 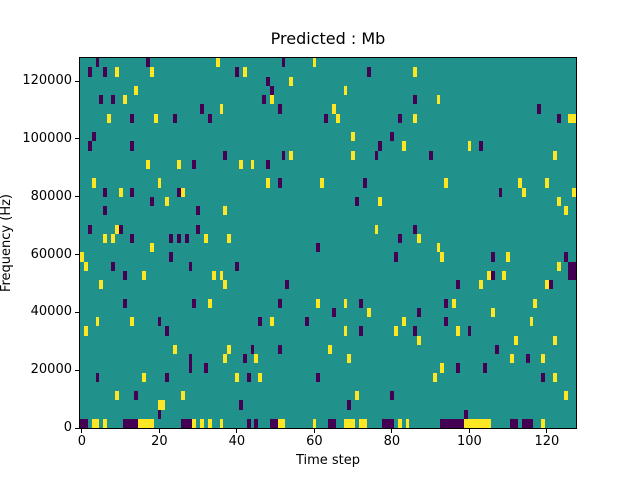 What do you see at coordinates (392, 441) in the screenshot?
I see `x-tick-label: 80` at bounding box center [392, 441].